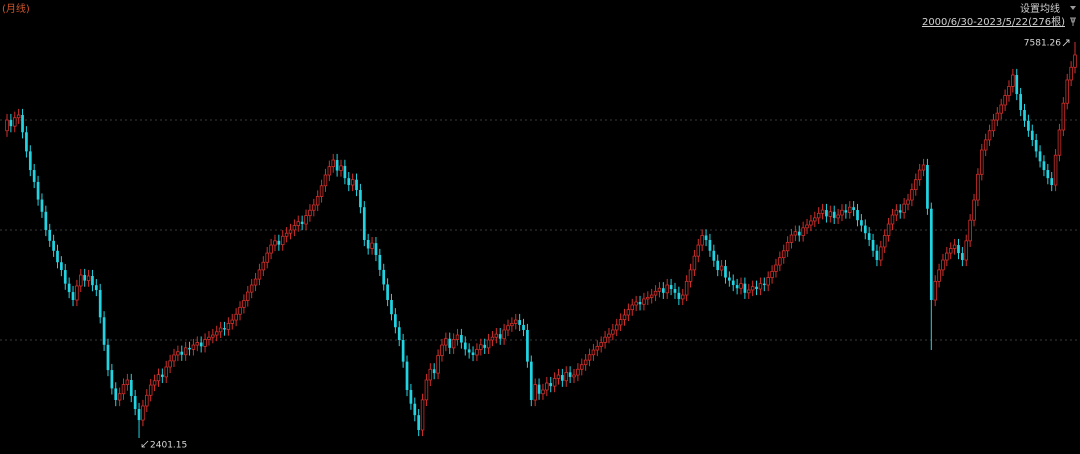 Image resolution: width=1080 pixels, height=454 pixels. What do you see at coordinates (1073, 8) in the screenshot?
I see `dropdown-arrow` at bounding box center [1073, 8].